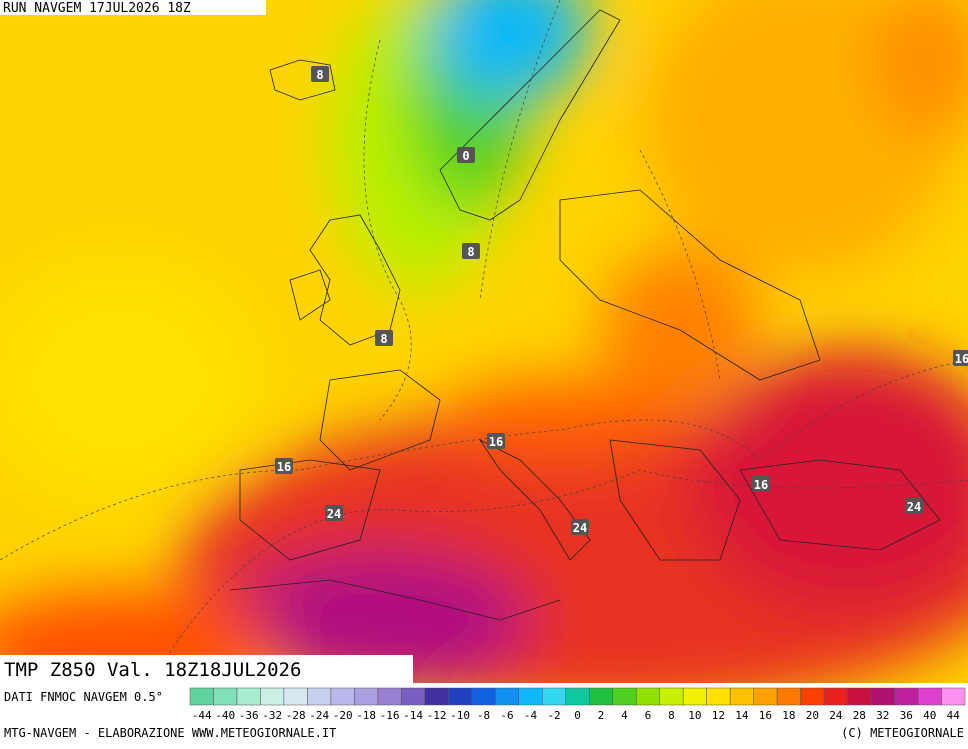  I want to click on legend-label: 18, so click(788, 715).